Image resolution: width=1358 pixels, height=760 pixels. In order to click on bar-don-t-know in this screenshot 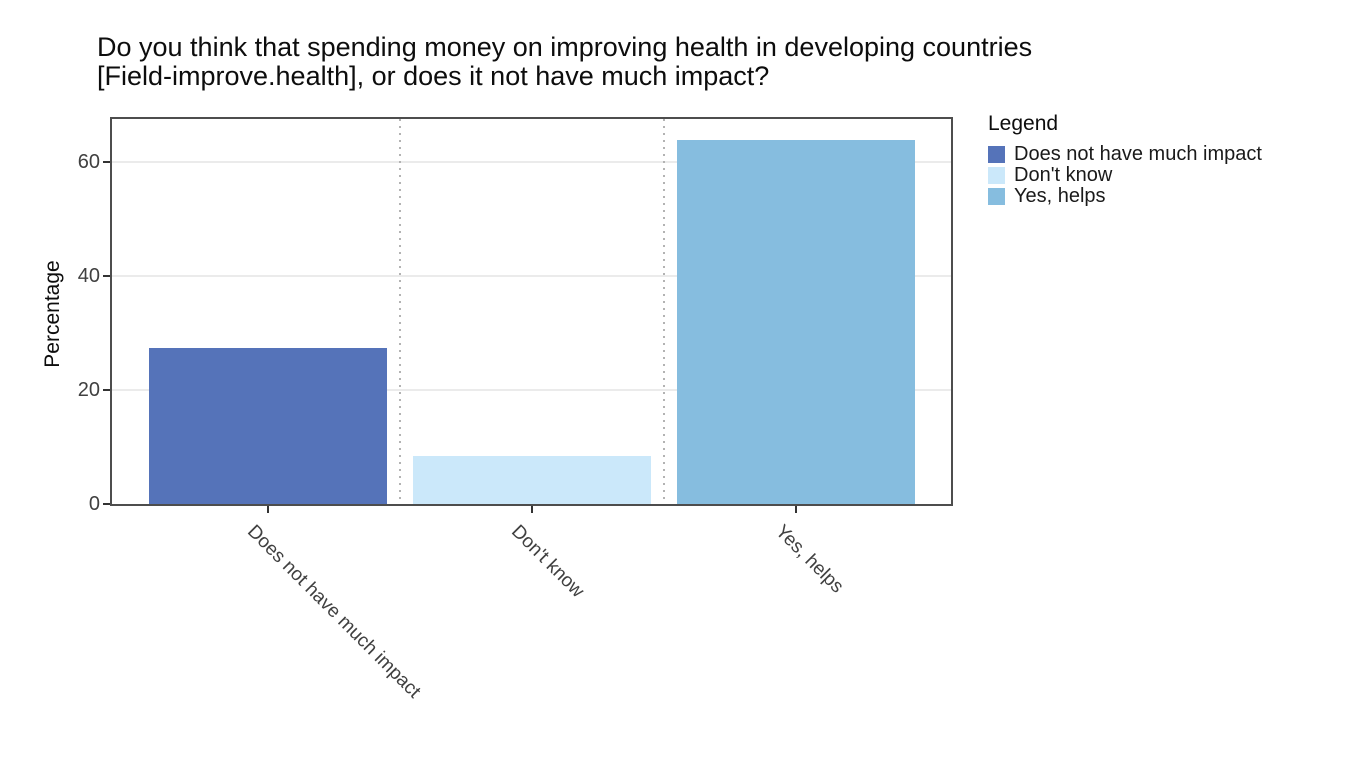, I will do `click(532, 480)`.